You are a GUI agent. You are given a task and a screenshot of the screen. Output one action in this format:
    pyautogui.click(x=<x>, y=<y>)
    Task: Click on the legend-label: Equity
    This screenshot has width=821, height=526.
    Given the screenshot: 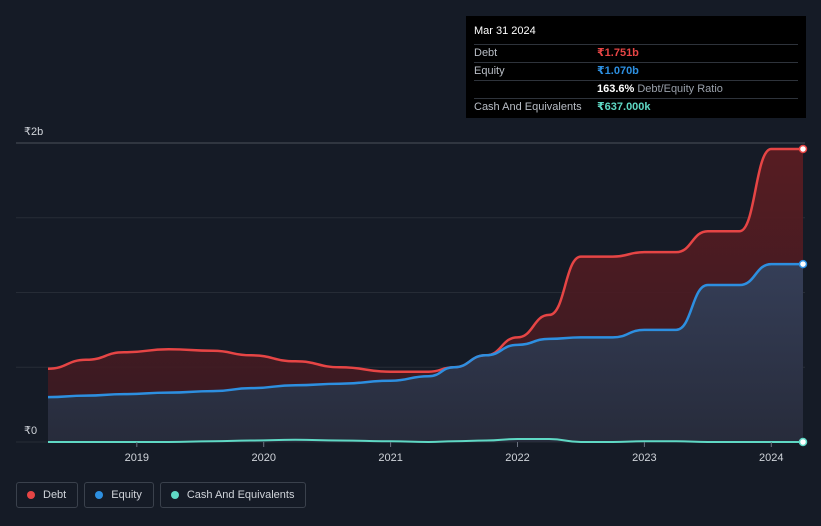 What is the action you would take?
    pyautogui.click(x=126, y=495)
    